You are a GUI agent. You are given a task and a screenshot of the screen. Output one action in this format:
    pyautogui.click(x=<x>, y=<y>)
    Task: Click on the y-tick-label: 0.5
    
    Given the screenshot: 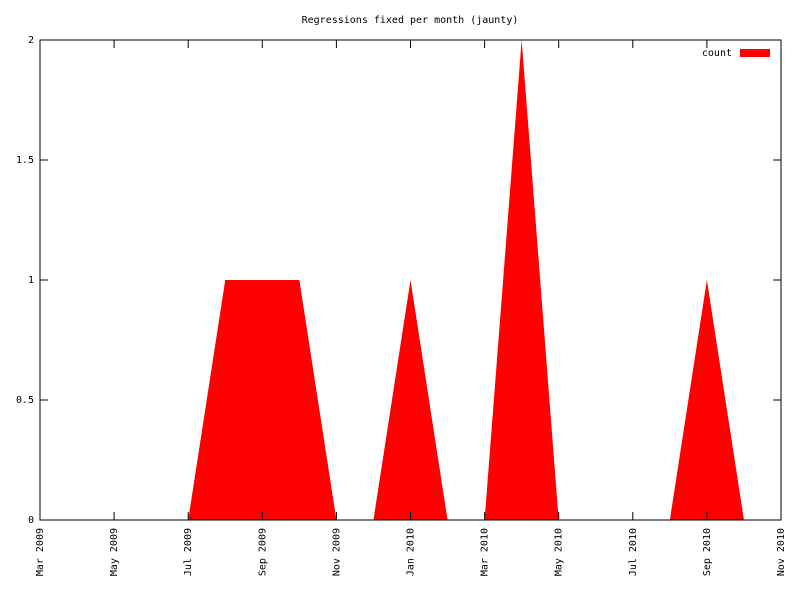 What is the action you would take?
    pyautogui.click(x=25, y=400)
    